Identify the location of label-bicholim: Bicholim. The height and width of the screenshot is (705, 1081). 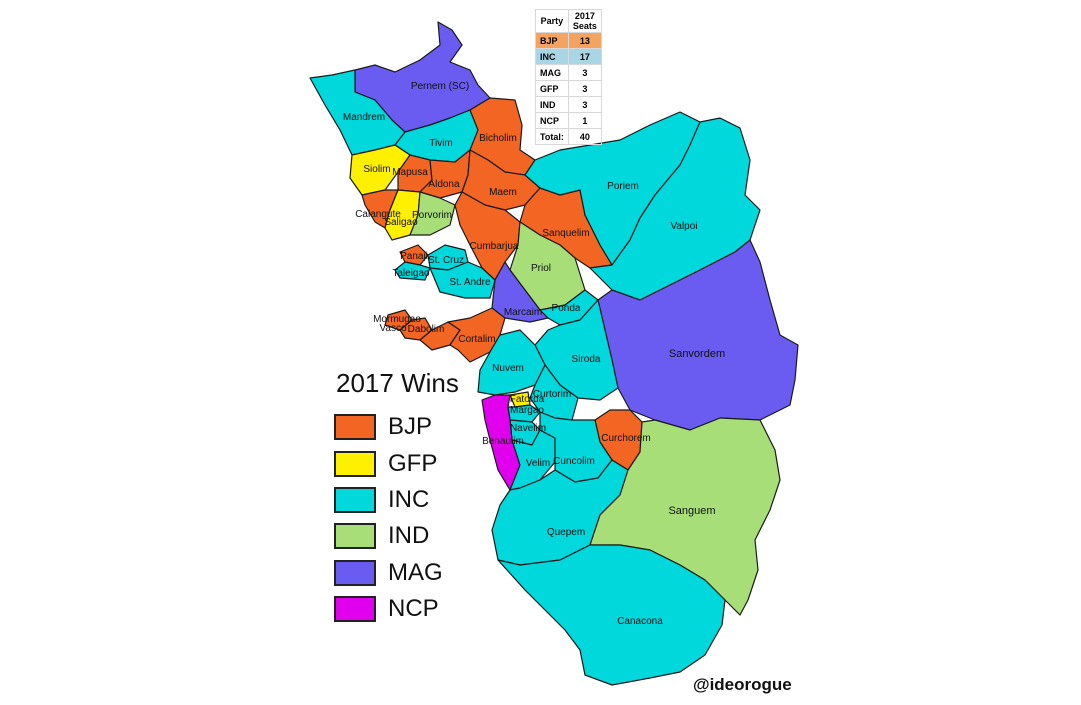
(498, 138).